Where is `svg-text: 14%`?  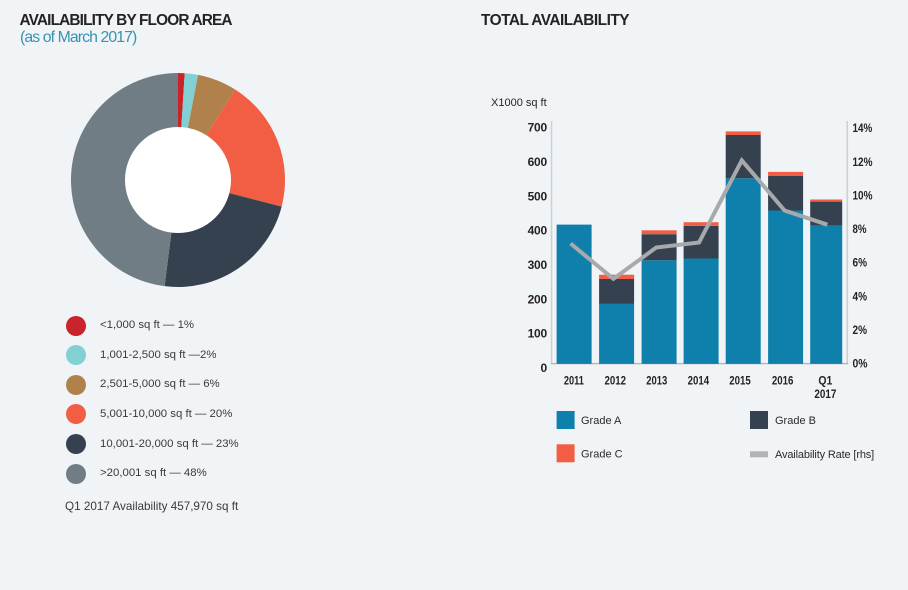
svg-text: 14% is located at coordinates (863, 128).